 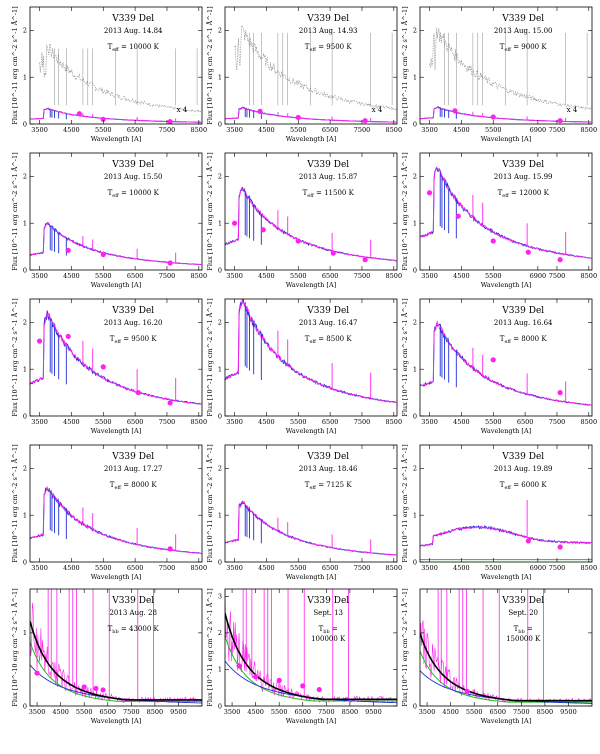 I want to click on temperature-value: =, so click(x=334, y=629).